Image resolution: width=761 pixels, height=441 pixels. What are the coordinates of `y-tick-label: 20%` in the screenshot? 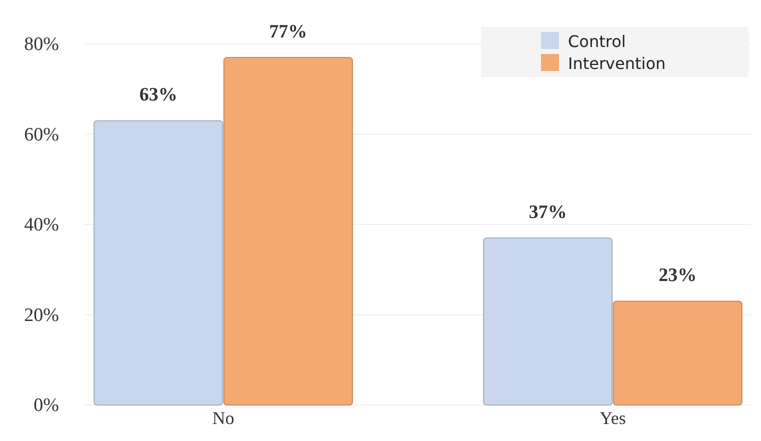 It's located at (42, 315).